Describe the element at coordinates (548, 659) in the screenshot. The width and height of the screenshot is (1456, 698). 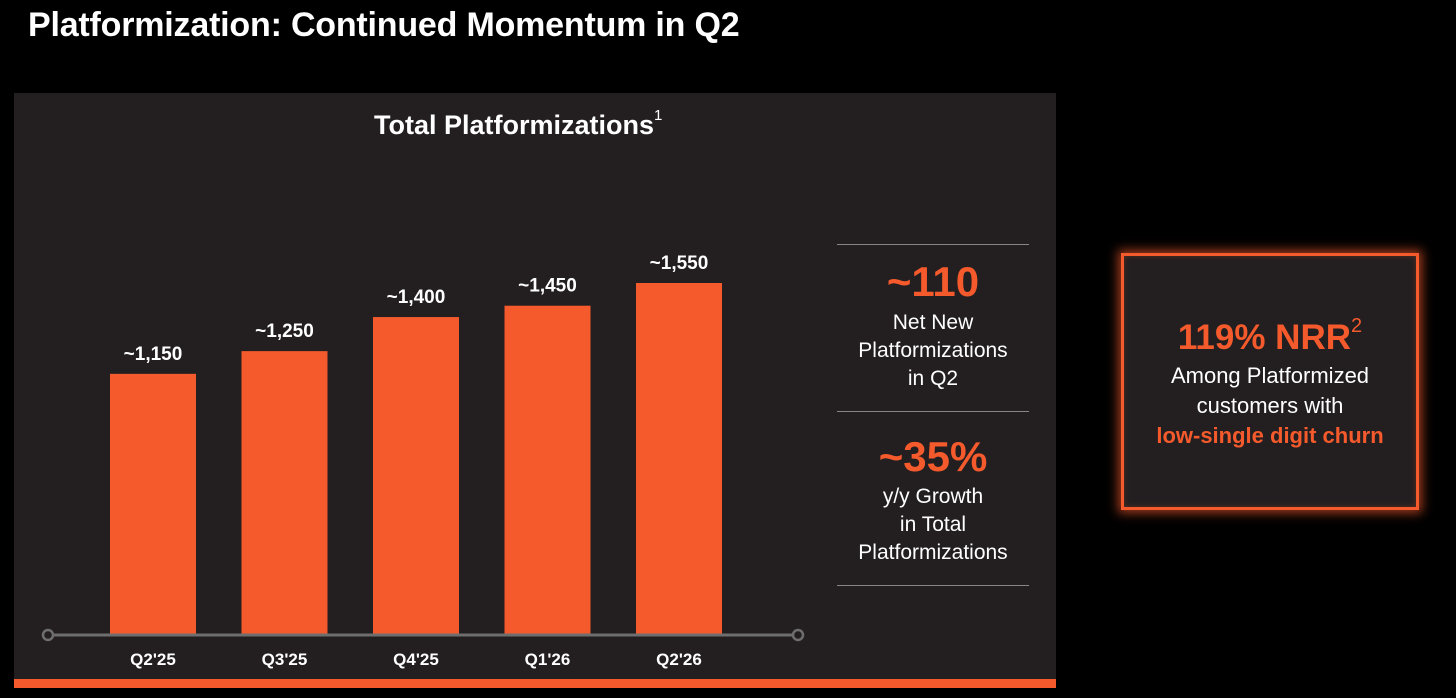
I see `x-tick-label: Q1'26` at that location.